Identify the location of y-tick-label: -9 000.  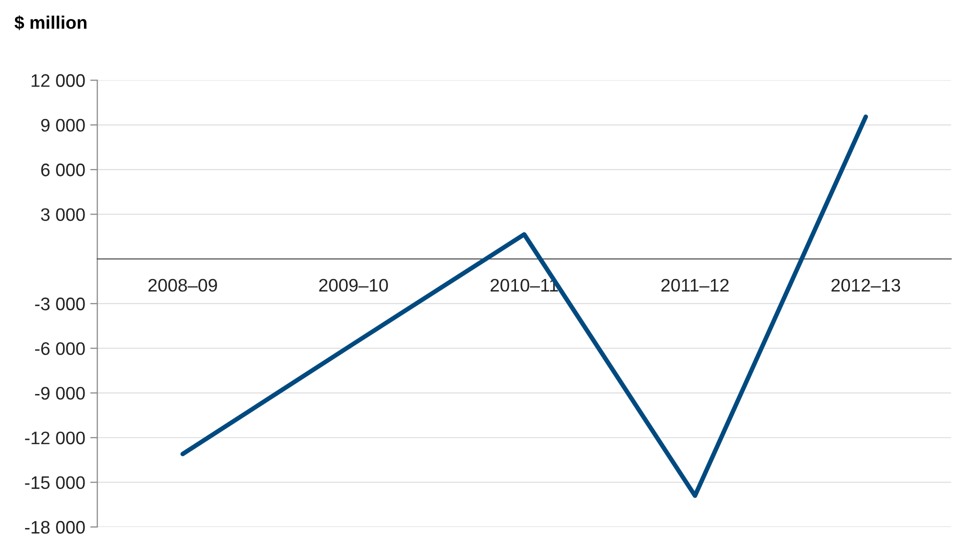
(60, 393).